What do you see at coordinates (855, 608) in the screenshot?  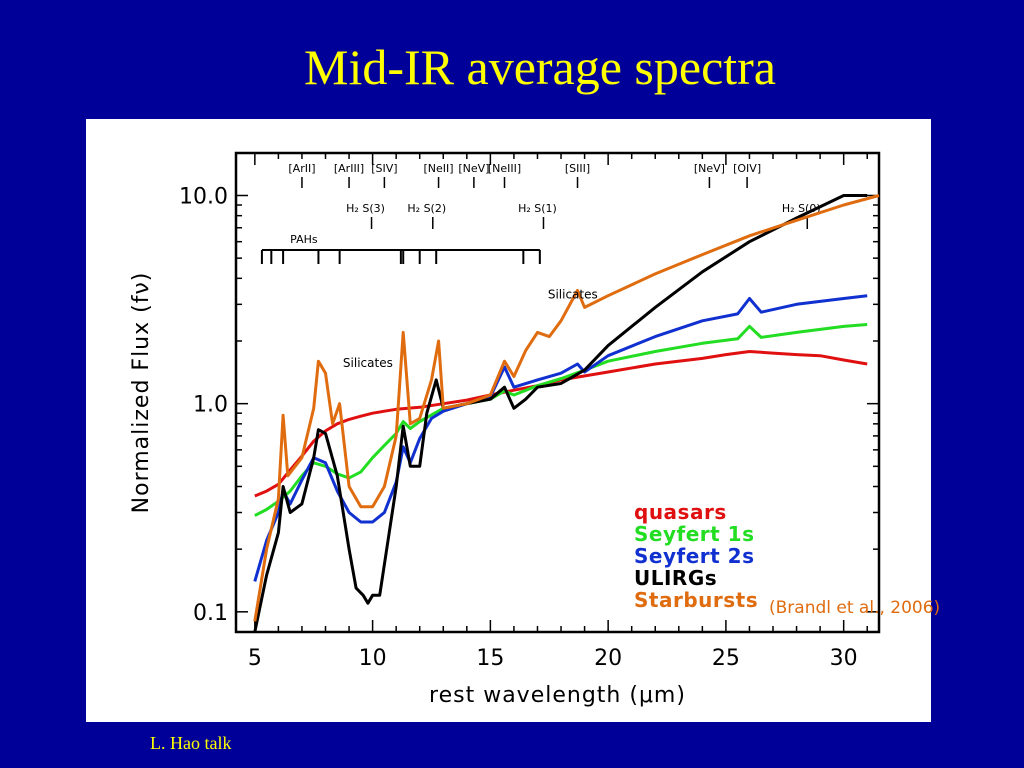 I see `citation: (Brandl et al., 2006)` at bounding box center [855, 608].